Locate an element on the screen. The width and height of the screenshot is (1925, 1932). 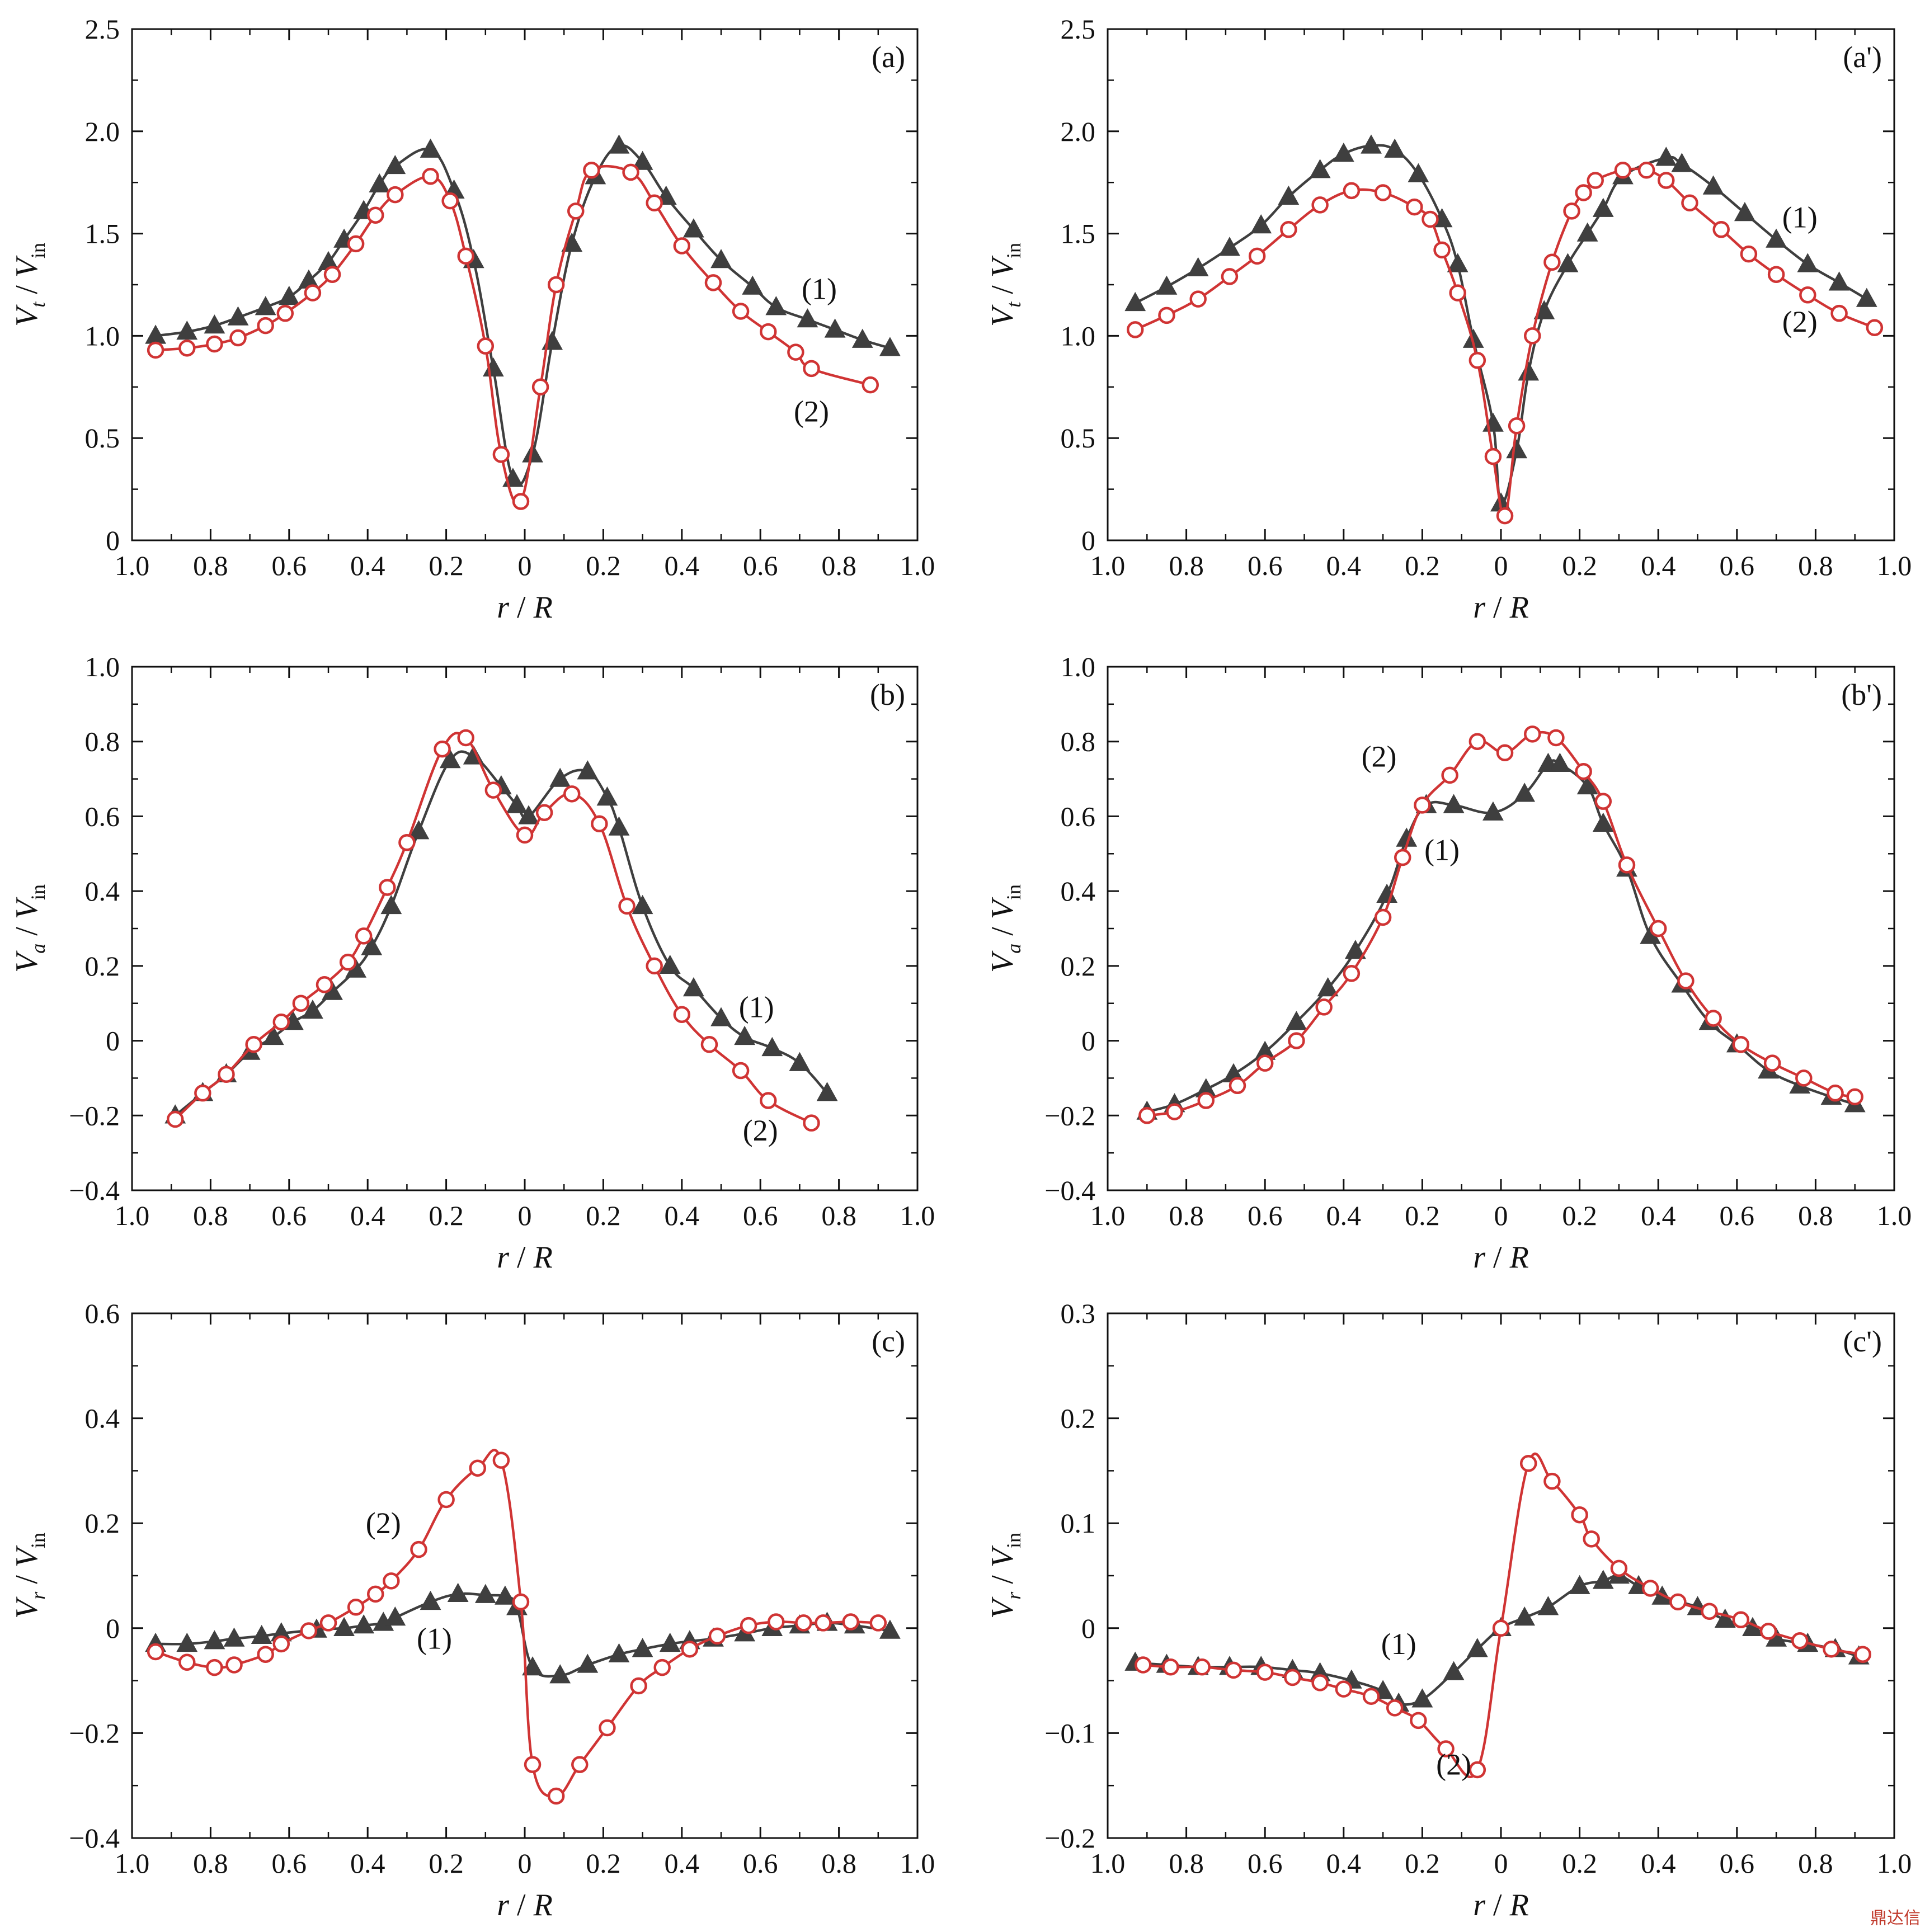
y-tick-label: 0.5 is located at coordinates (1078, 438).